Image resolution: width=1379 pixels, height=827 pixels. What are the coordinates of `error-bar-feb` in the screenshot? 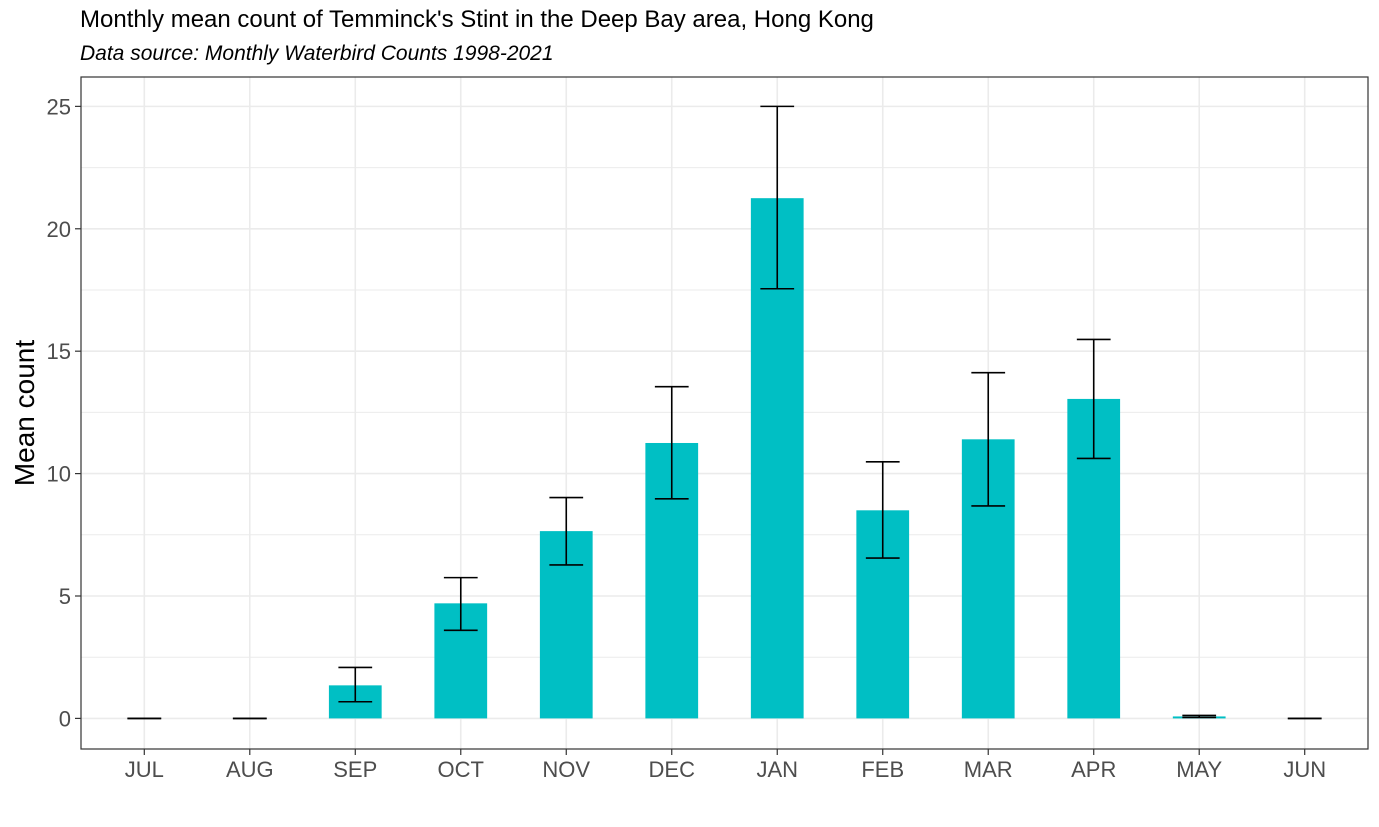 It's located at (882, 510).